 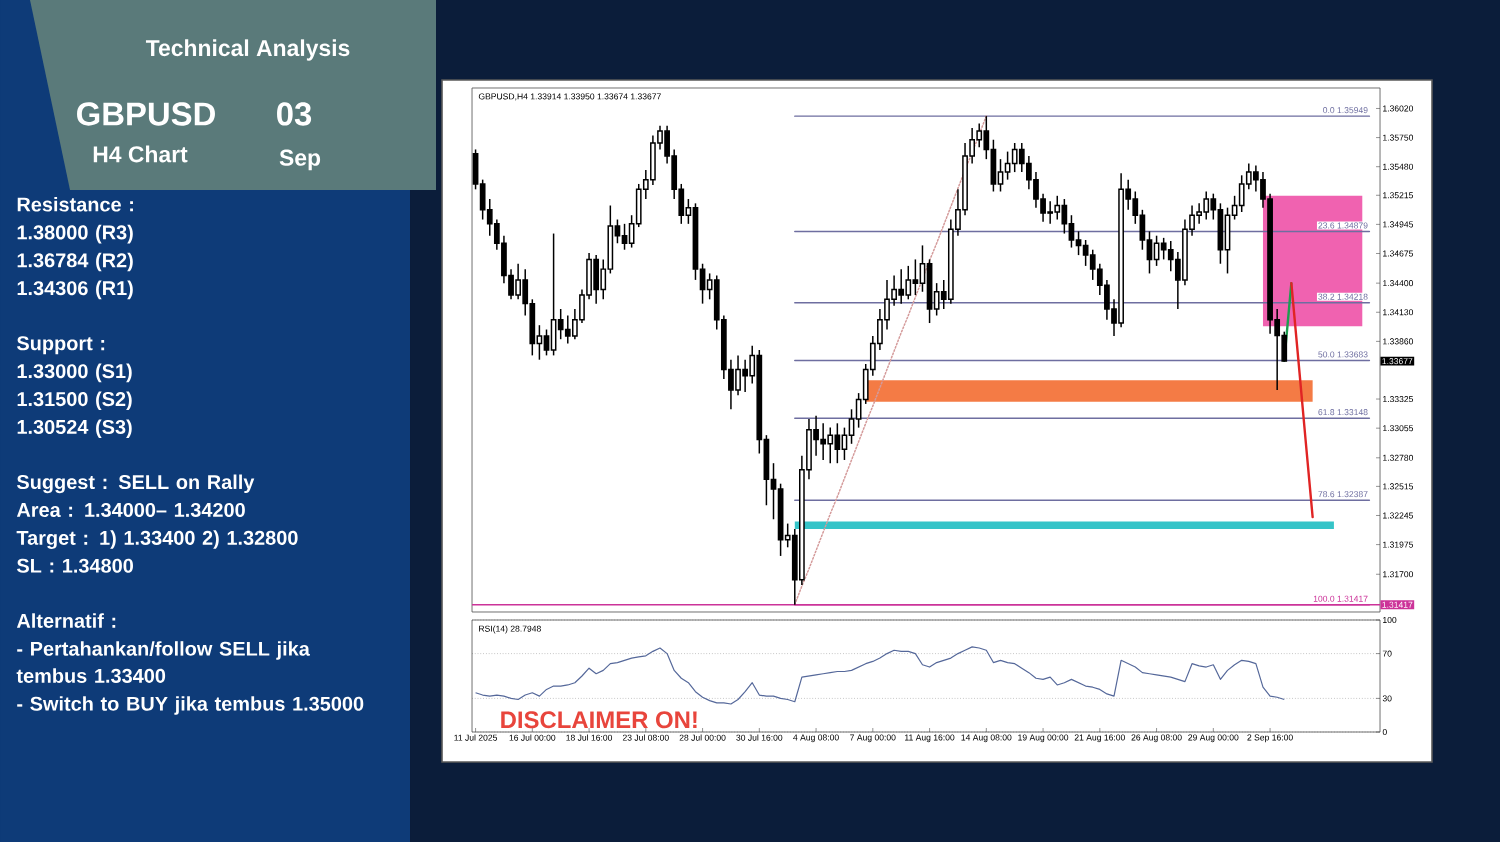 What do you see at coordinates (190, 705) in the screenshot?
I see `text: - Switch to BUY jika tembus 1.35000` at bounding box center [190, 705].